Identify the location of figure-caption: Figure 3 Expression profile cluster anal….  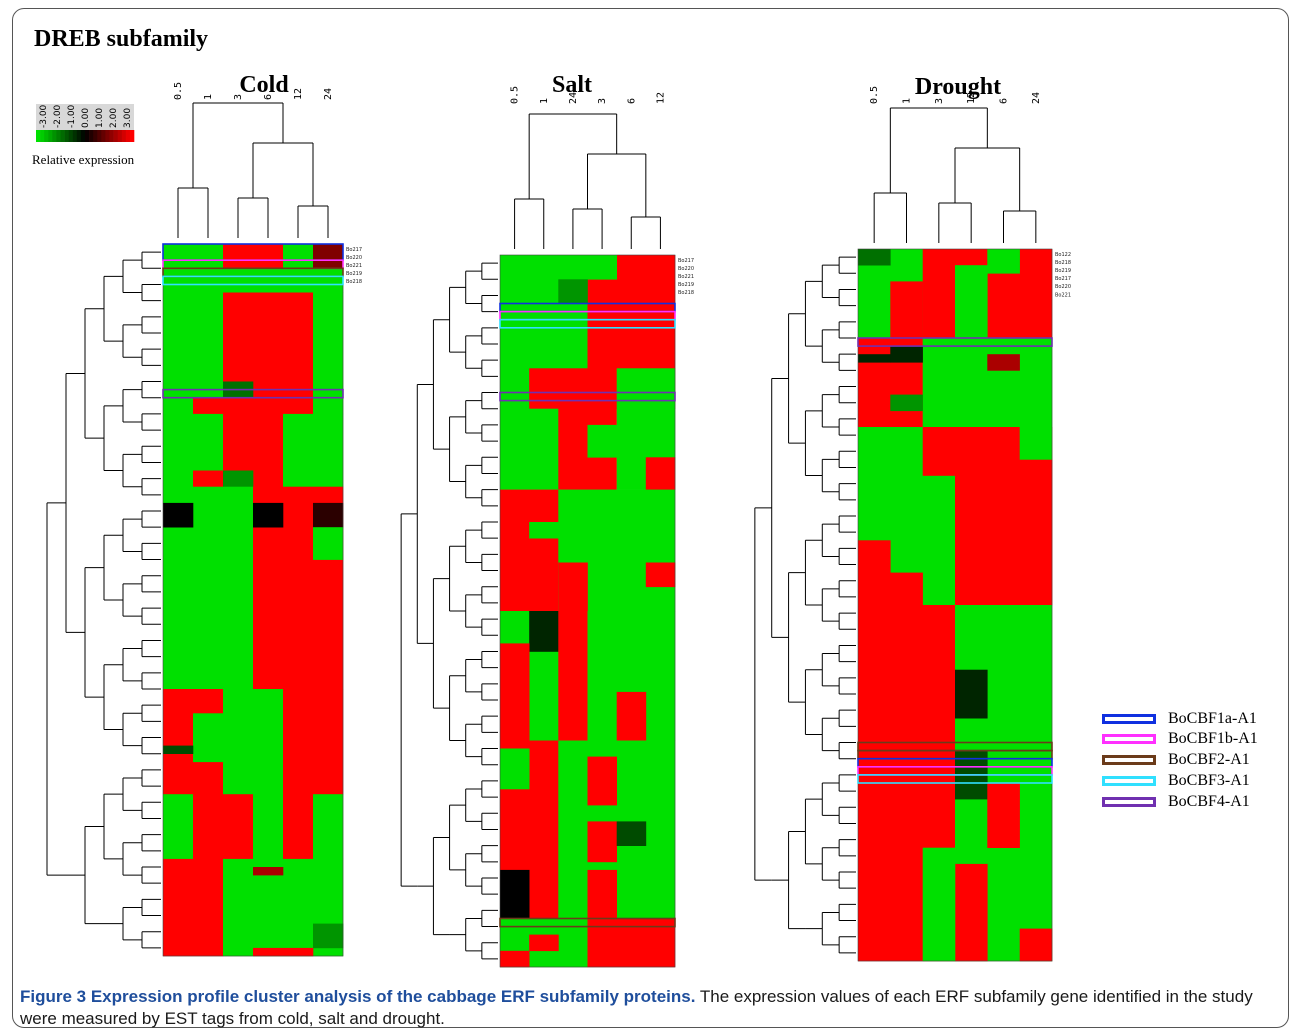
(647, 1008).